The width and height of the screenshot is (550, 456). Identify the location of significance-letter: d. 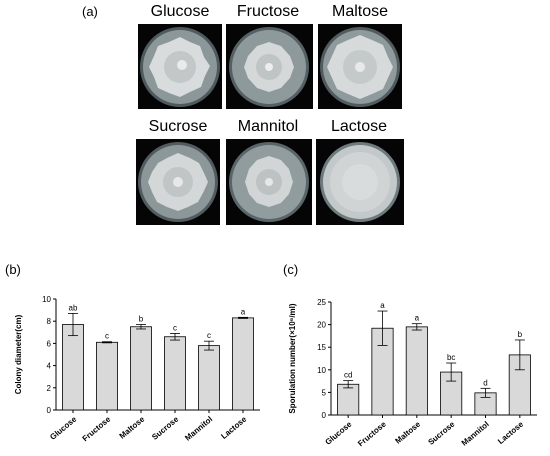
(485, 382).